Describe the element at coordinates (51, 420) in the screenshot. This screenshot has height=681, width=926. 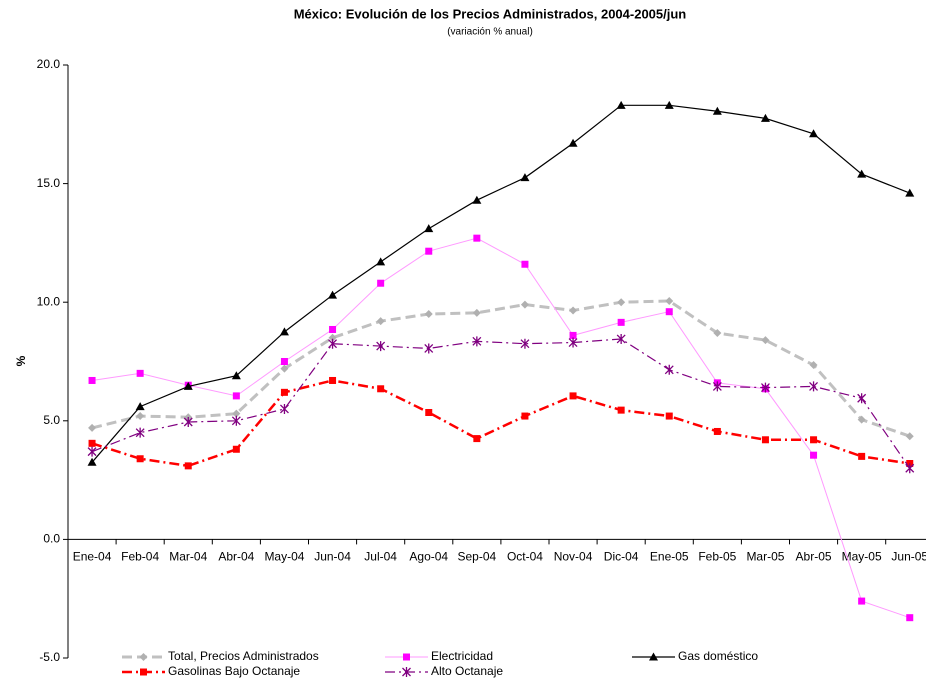
I see `y-tick-label: 5.0` at that location.